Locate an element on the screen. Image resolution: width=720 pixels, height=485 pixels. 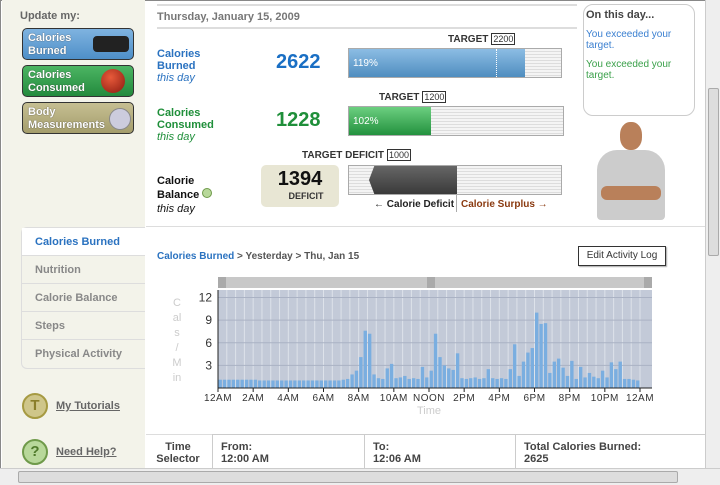
tab-steps: Steps is located at coordinates (83, 326).